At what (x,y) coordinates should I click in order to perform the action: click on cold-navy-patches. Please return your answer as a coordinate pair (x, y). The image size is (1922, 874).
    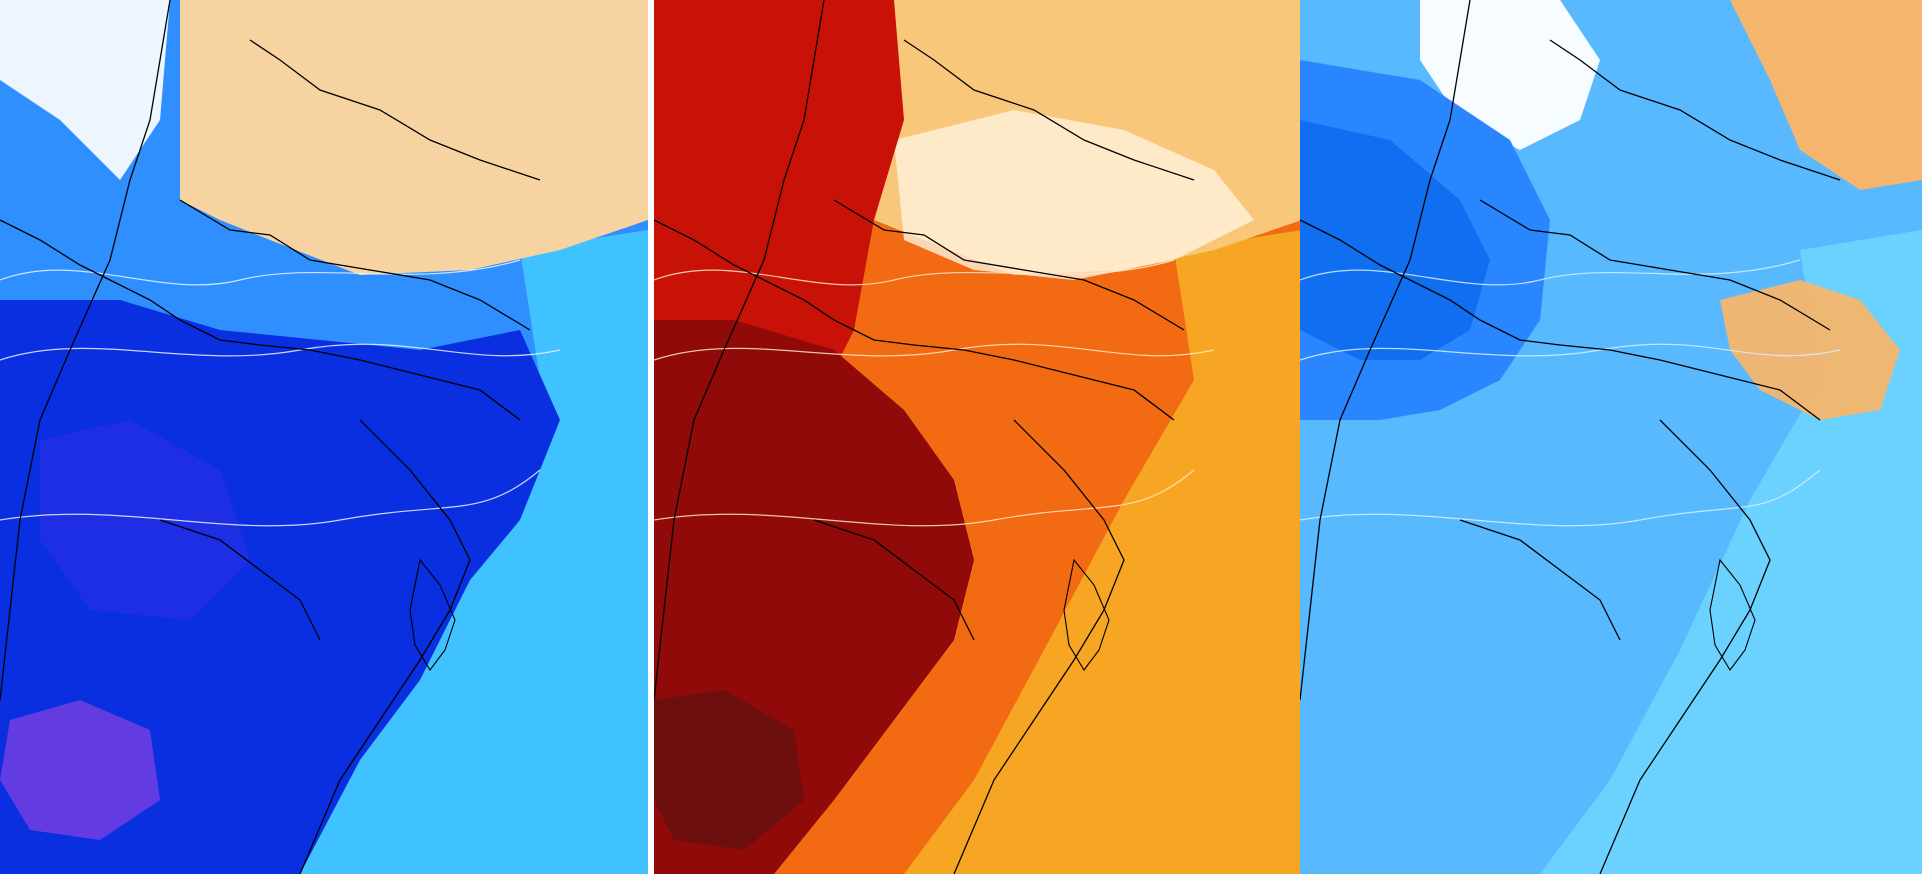
    Looking at the image, I should click on (145, 520).